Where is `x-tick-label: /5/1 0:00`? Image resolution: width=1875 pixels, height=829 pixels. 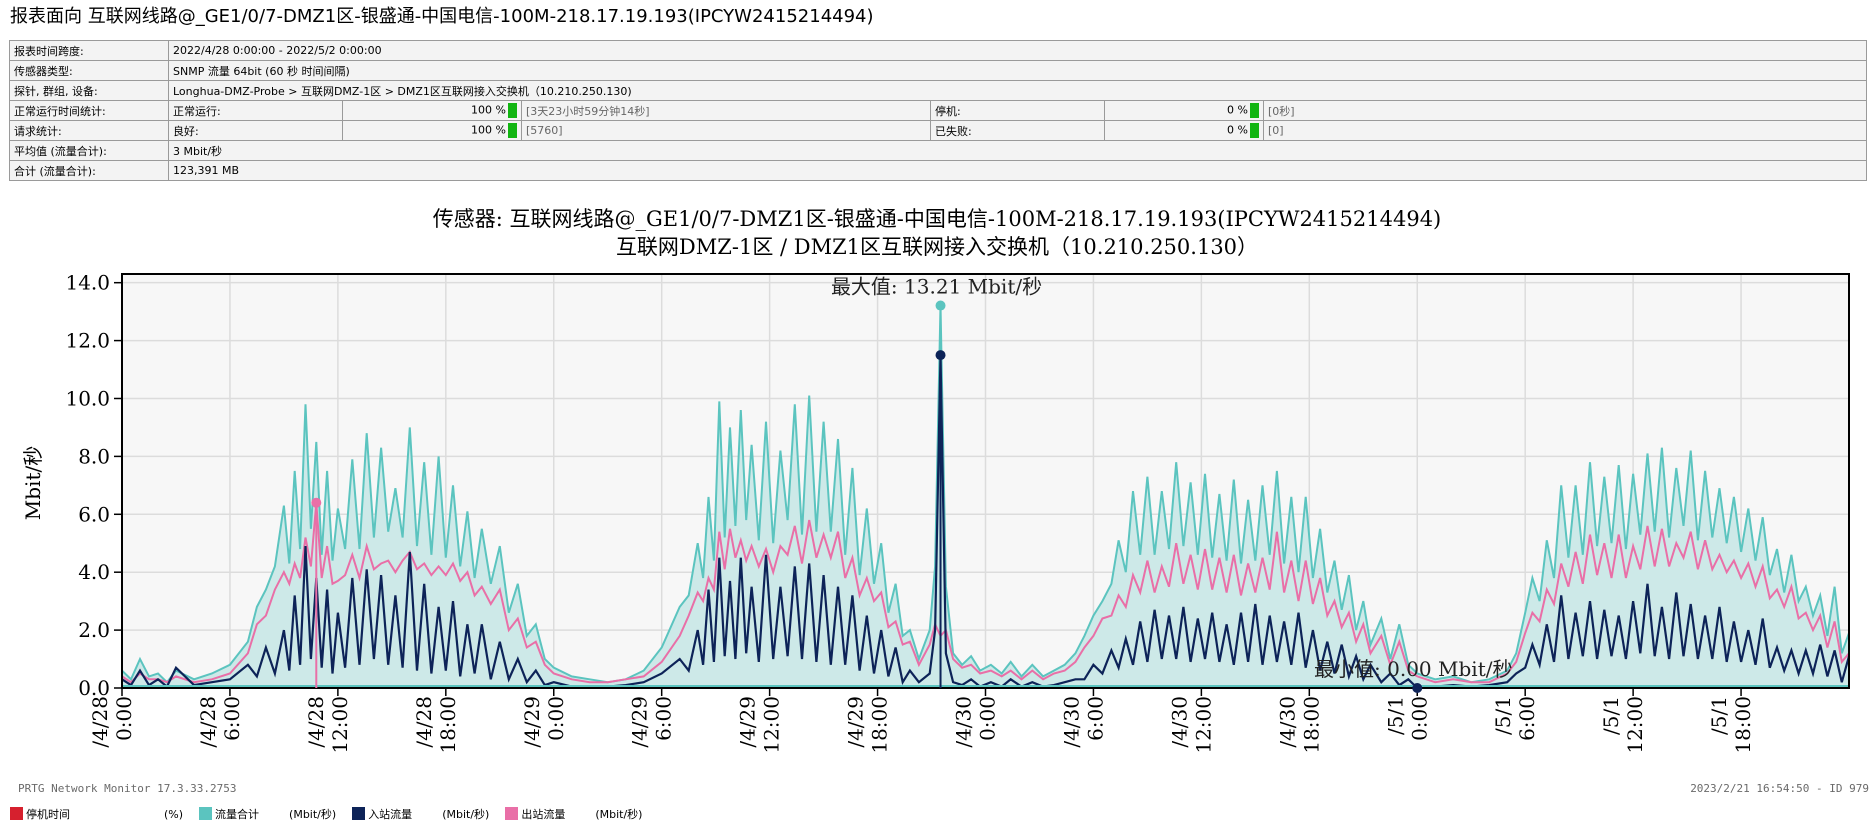 x-tick-label: /5/1 0:00 is located at coordinates (1407, 718).